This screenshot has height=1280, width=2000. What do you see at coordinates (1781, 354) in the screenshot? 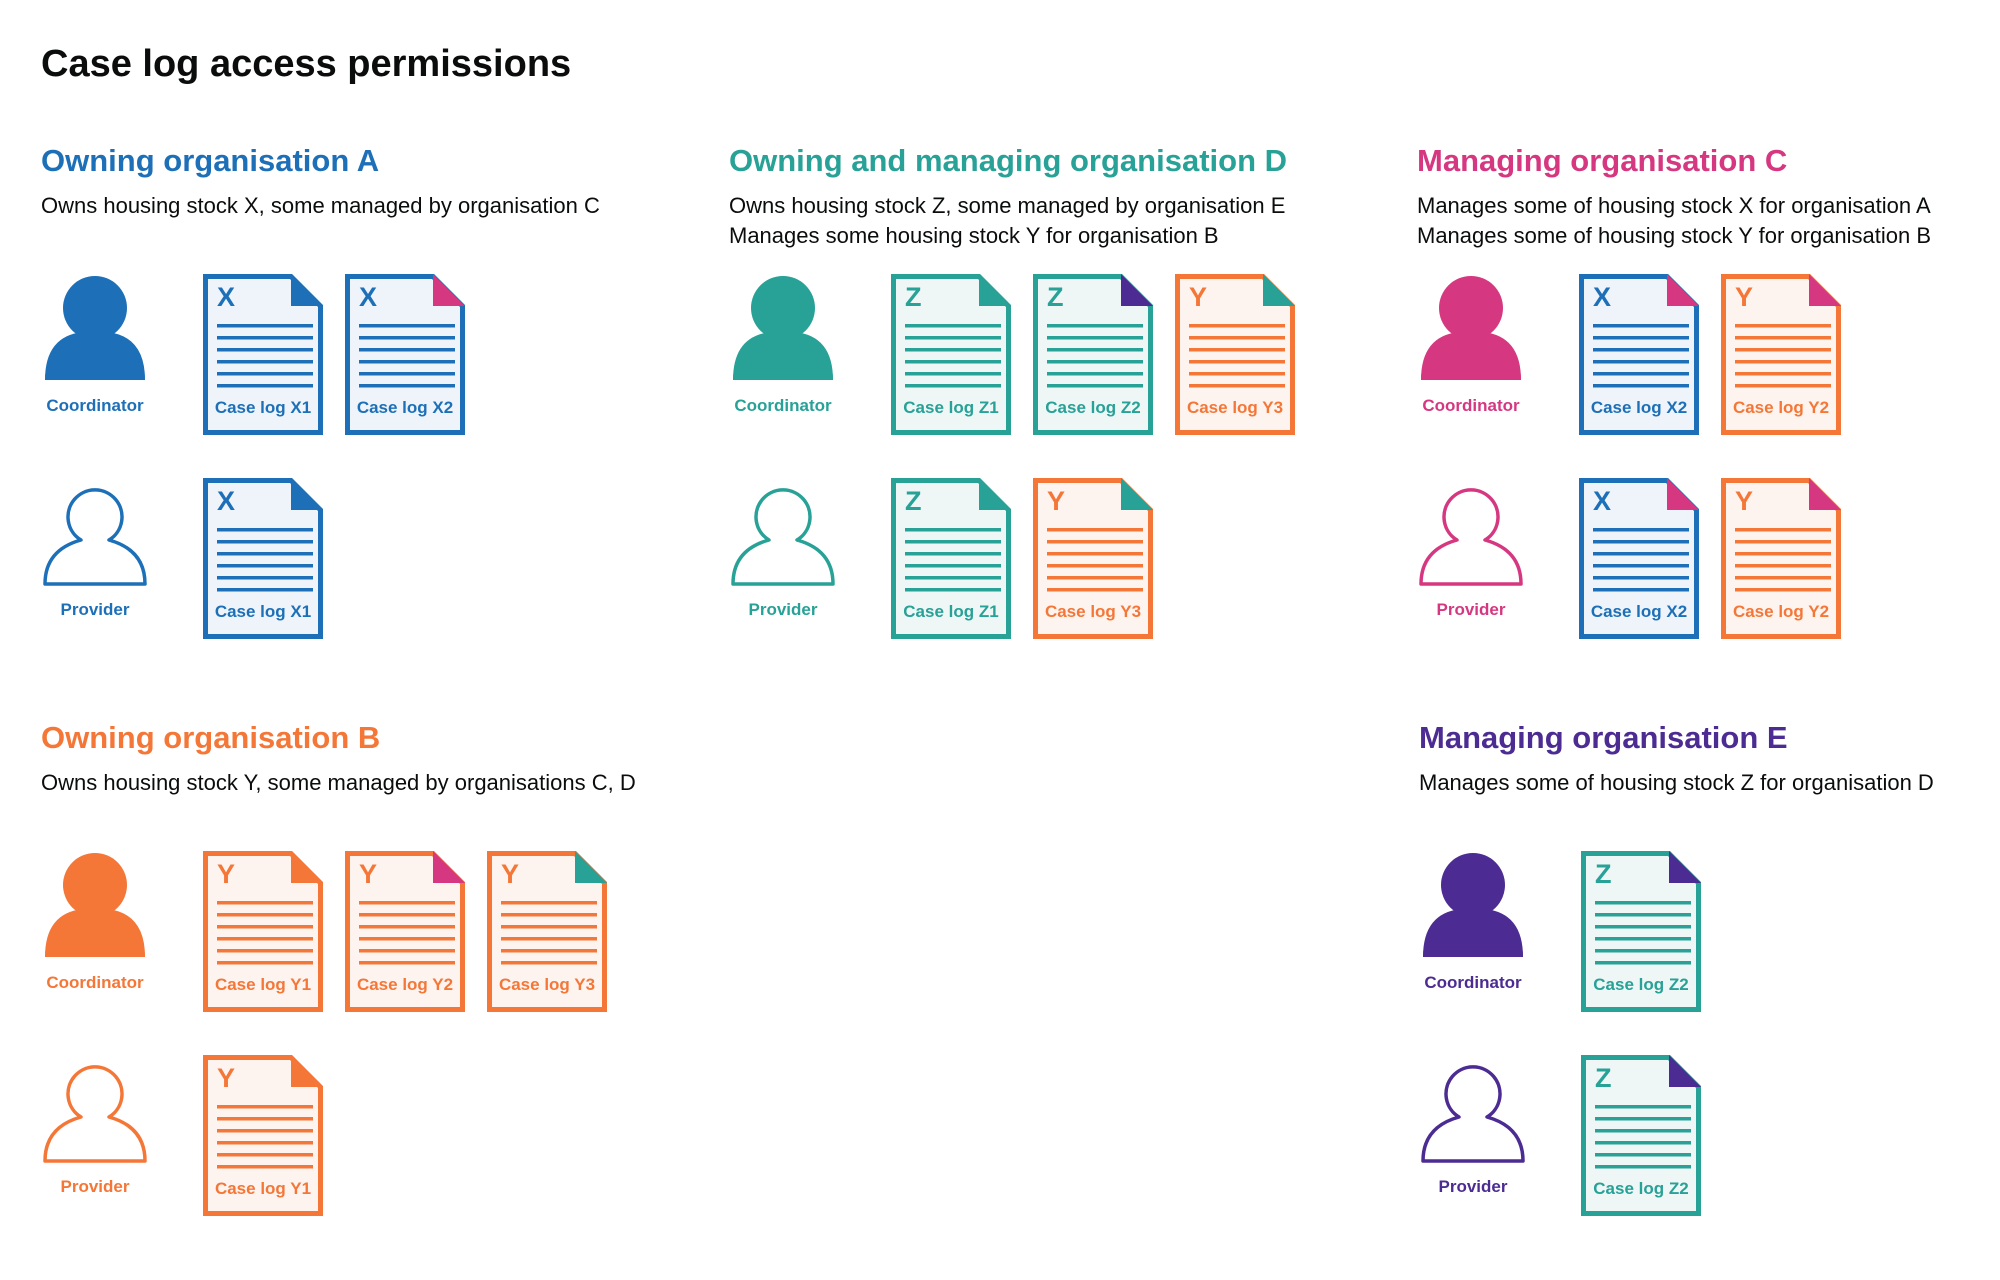
I see `case-log-document: Y Case log Y2` at bounding box center [1781, 354].